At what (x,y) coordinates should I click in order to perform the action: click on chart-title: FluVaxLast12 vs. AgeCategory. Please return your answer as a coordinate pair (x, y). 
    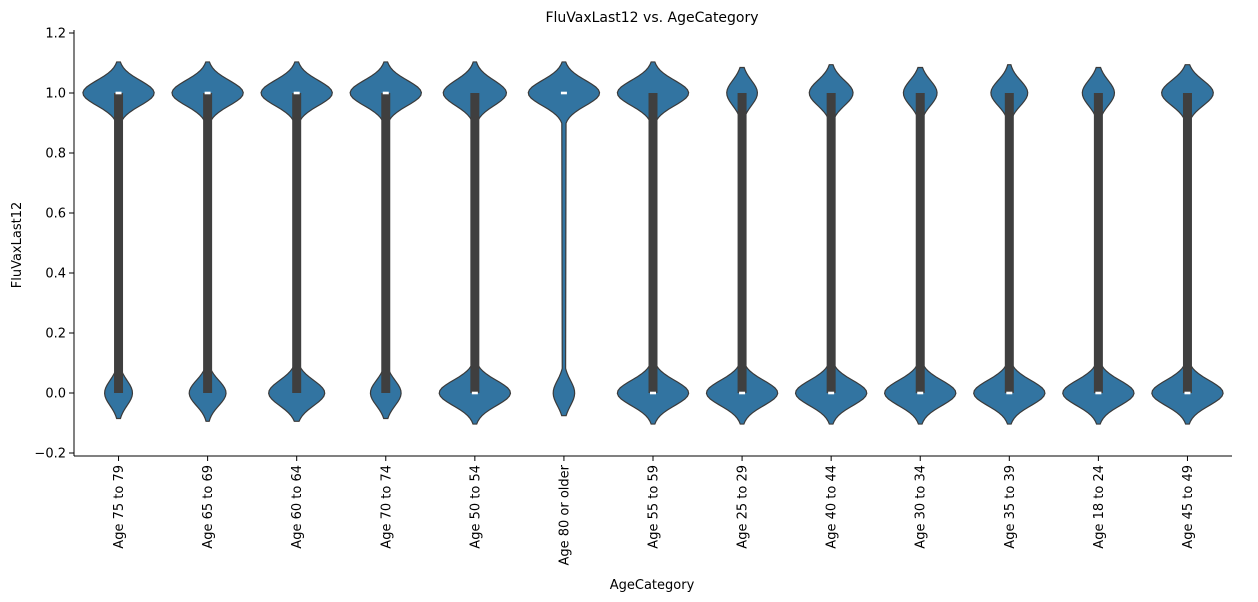
    Looking at the image, I should click on (651, 18).